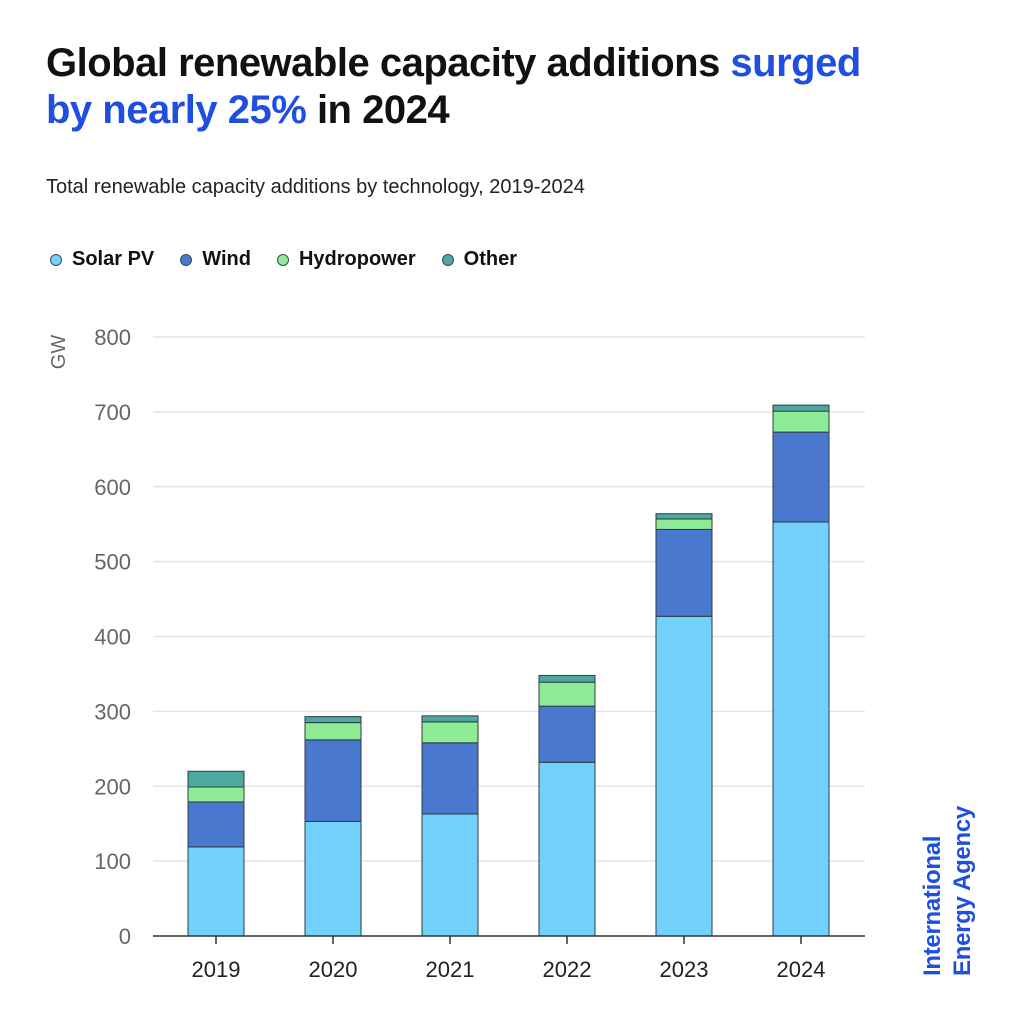  Describe the element at coordinates (112, 786) in the screenshot. I see `y-tick-label: 200` at that location.